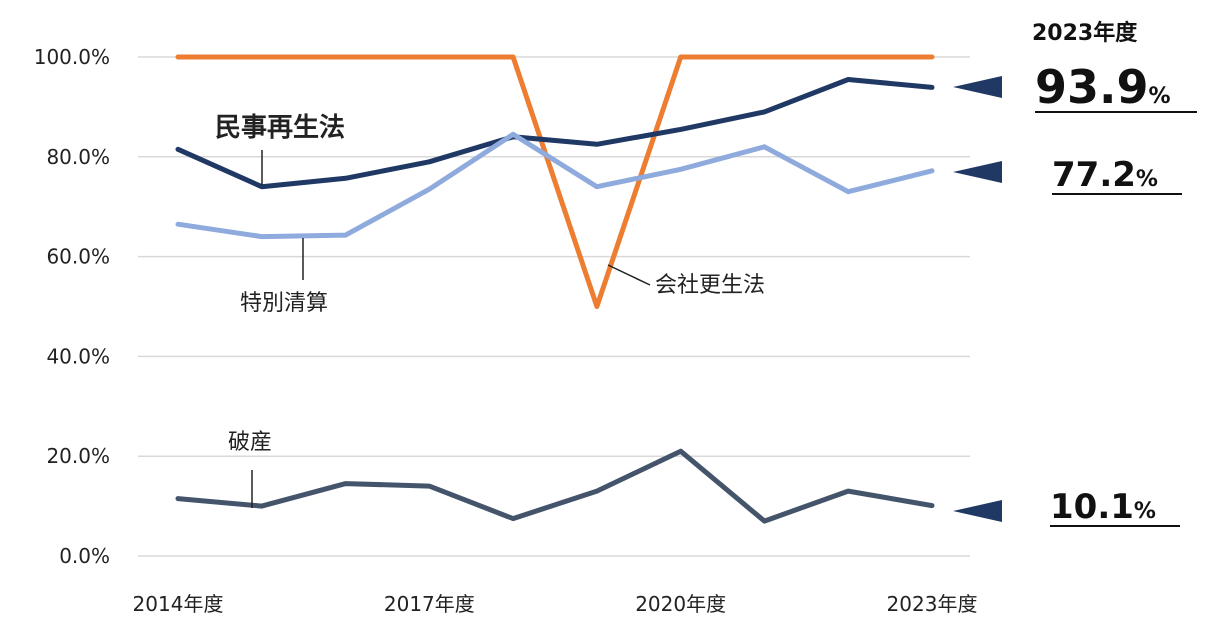 This screenshot has width=1206, height=626. I want to click on callout-value-hasan: 10.1%, so click(1103, 507).